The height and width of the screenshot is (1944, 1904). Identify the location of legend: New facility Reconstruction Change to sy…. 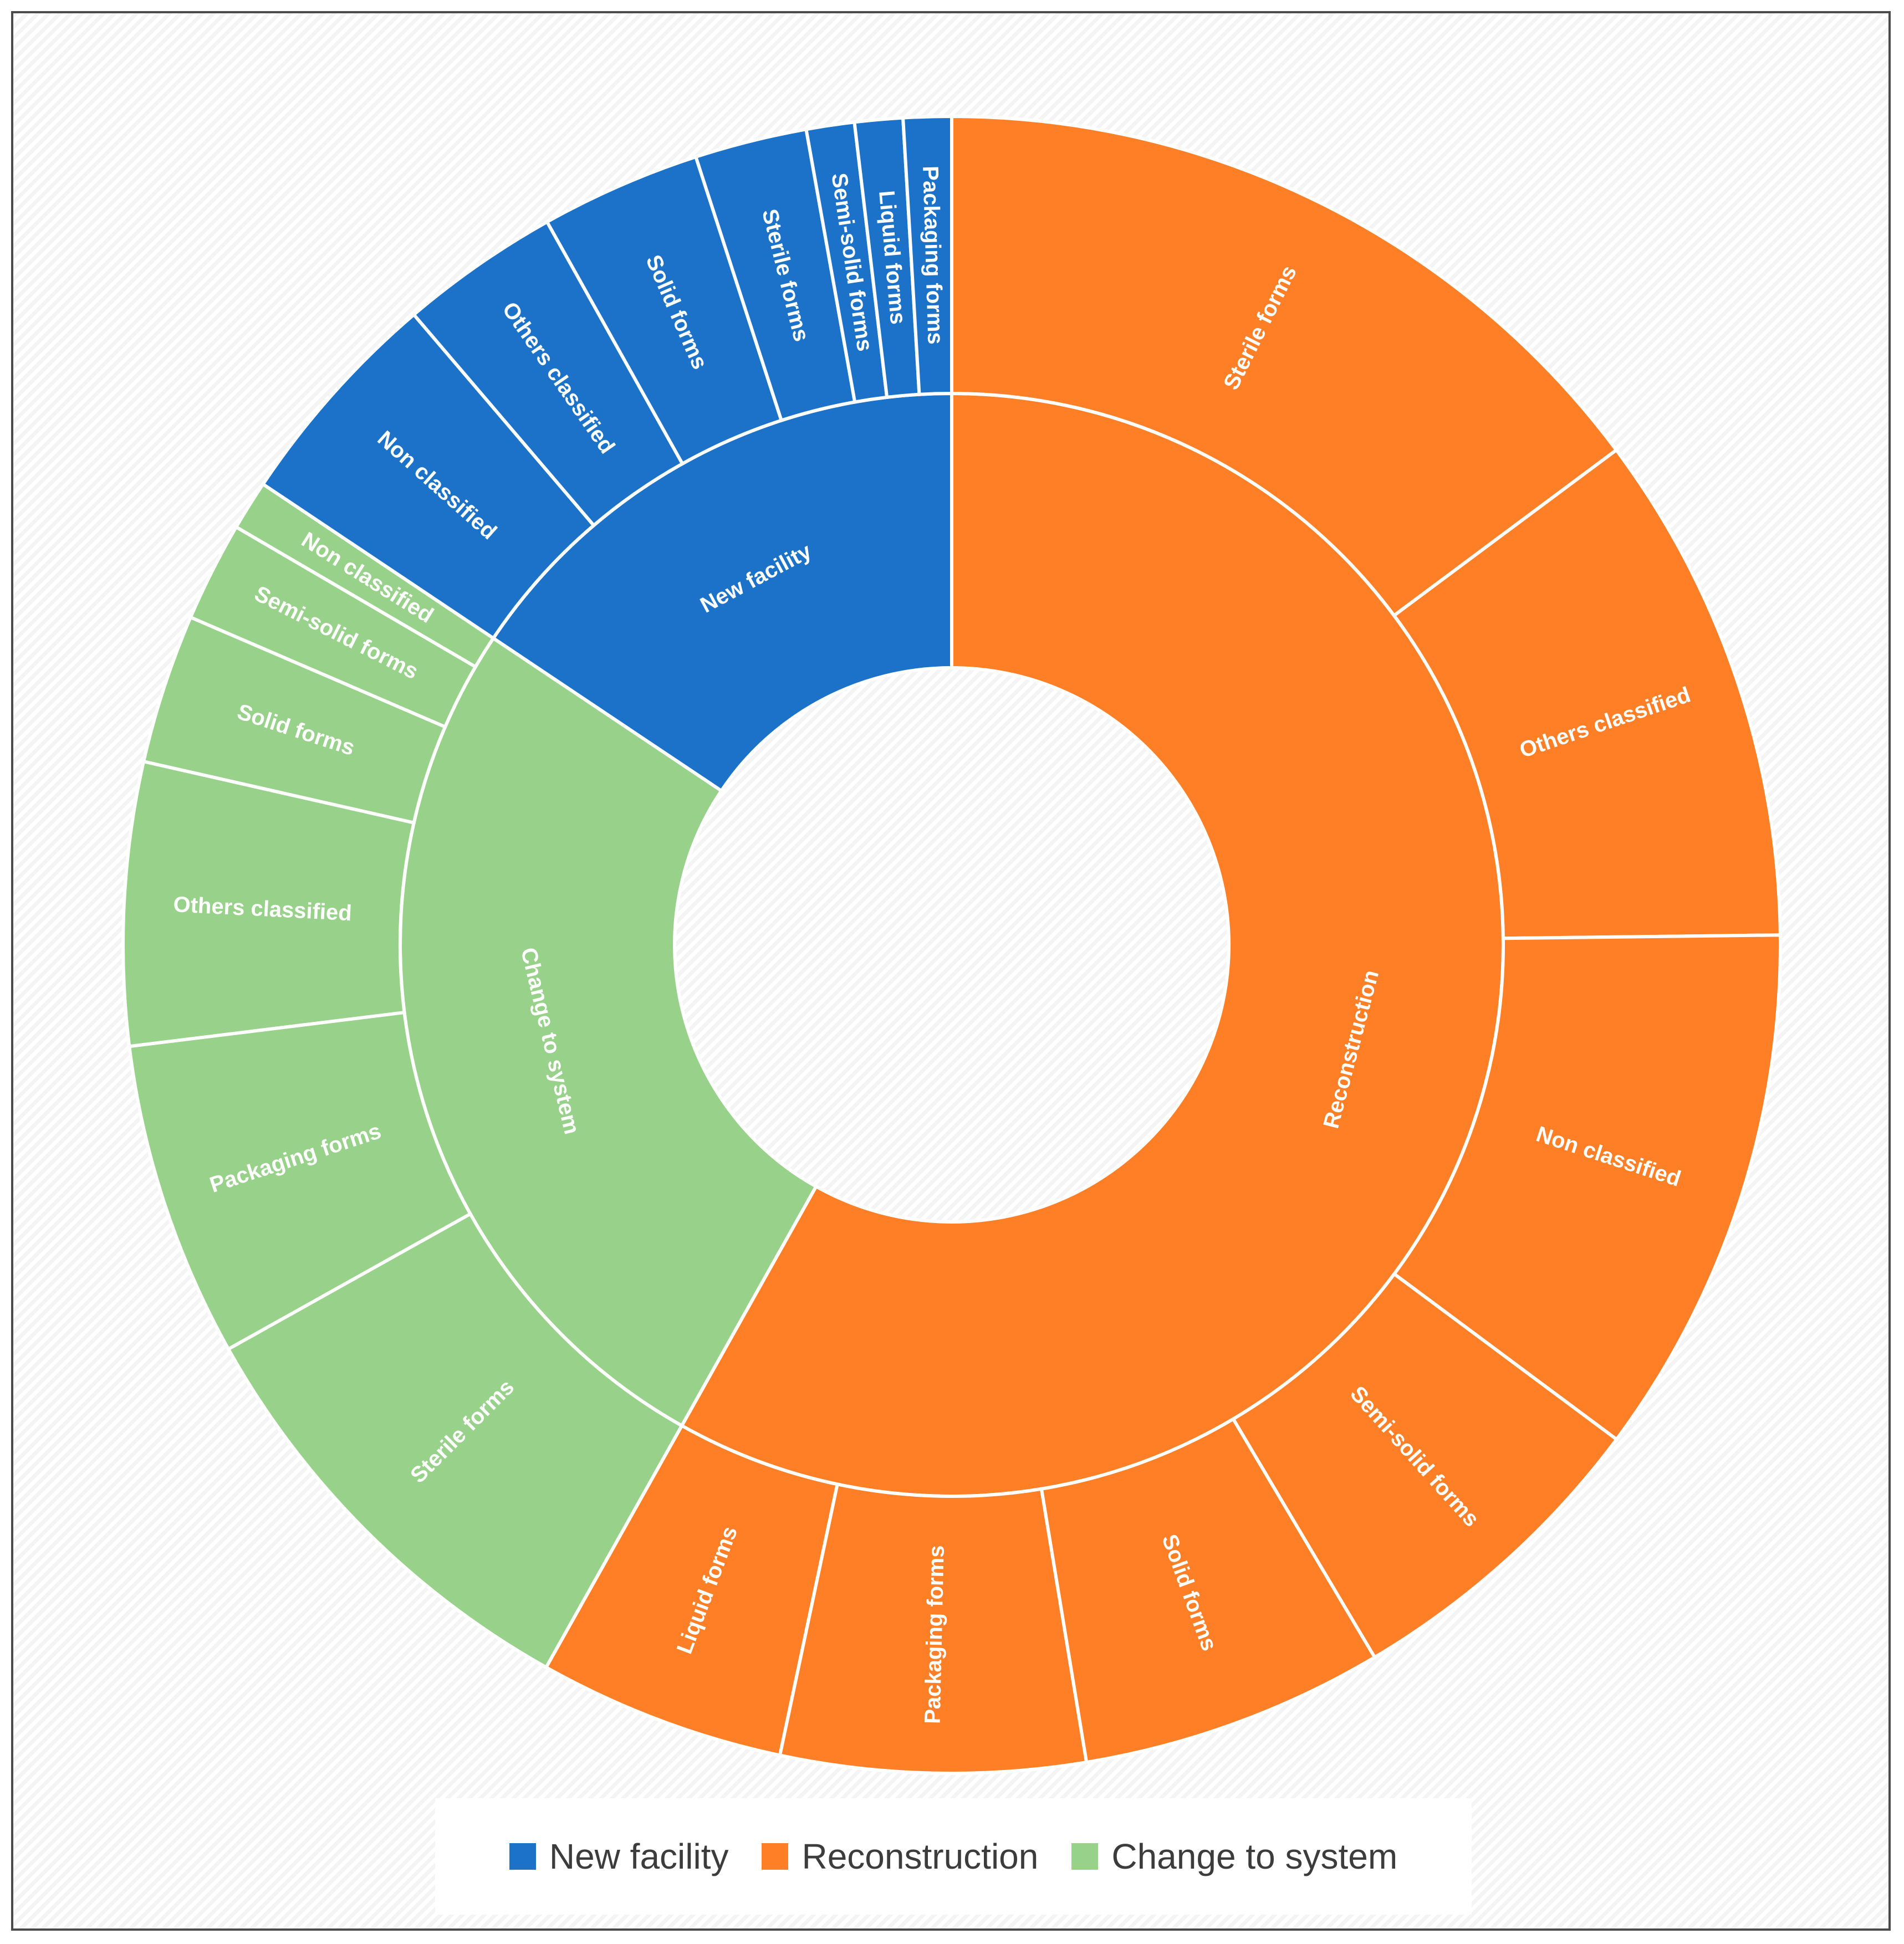
(953, 1856).